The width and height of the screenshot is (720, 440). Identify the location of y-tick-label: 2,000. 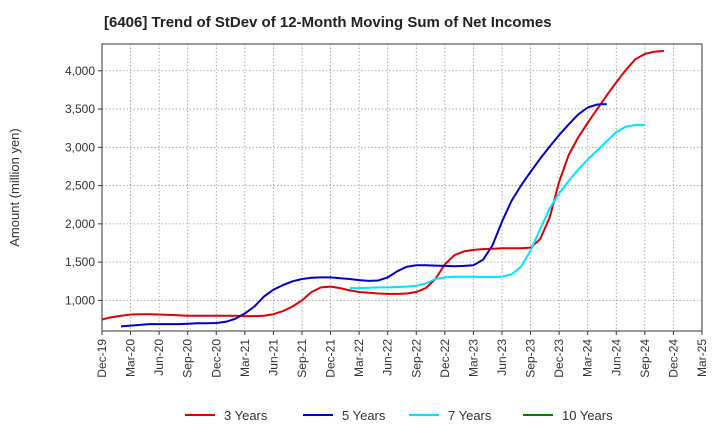
(80, 224).